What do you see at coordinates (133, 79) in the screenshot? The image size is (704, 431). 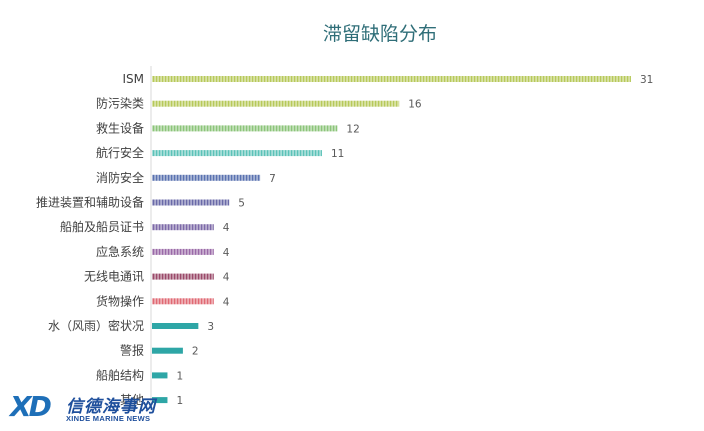 I see `category-label: ISM` at bounding box center [133, 79].